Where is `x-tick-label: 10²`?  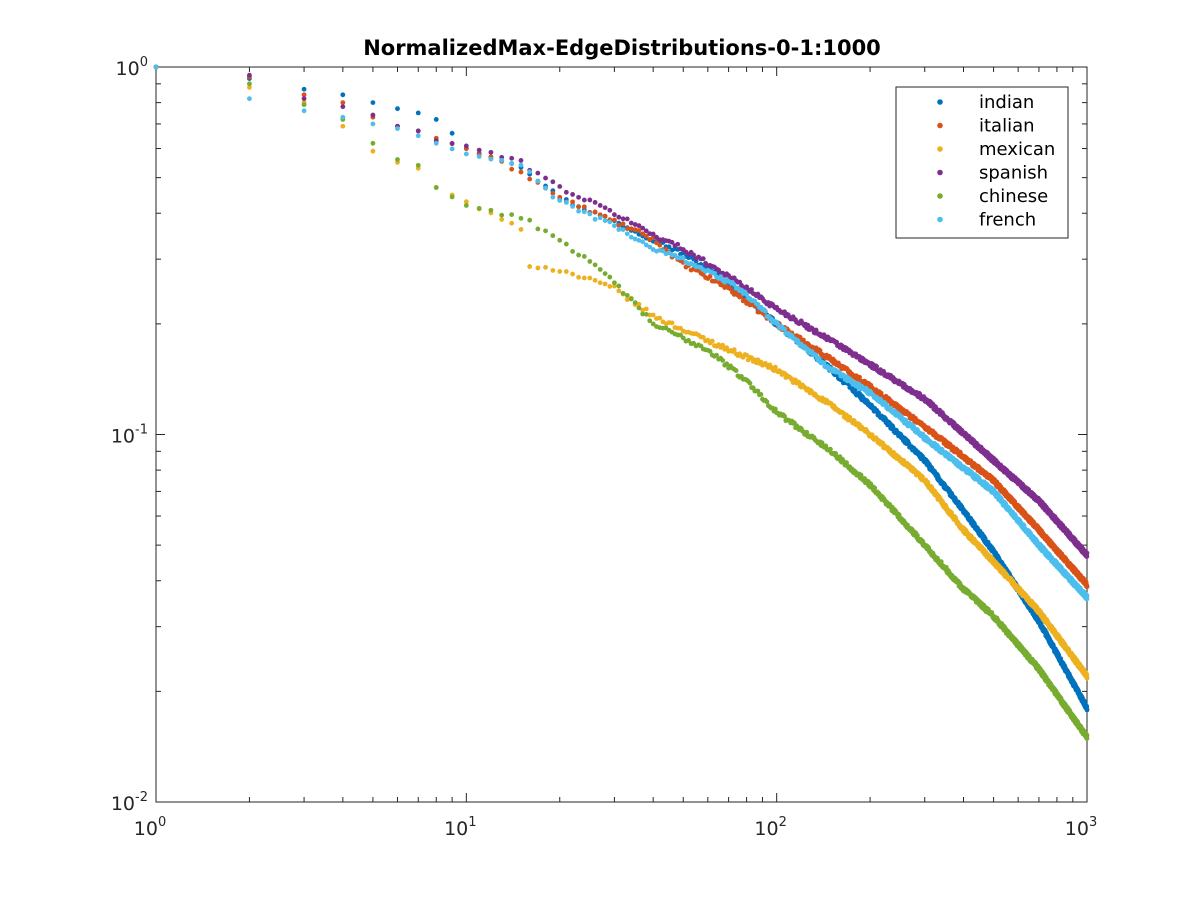
x-tick-label: 10² is located at coordinates (770, 827).